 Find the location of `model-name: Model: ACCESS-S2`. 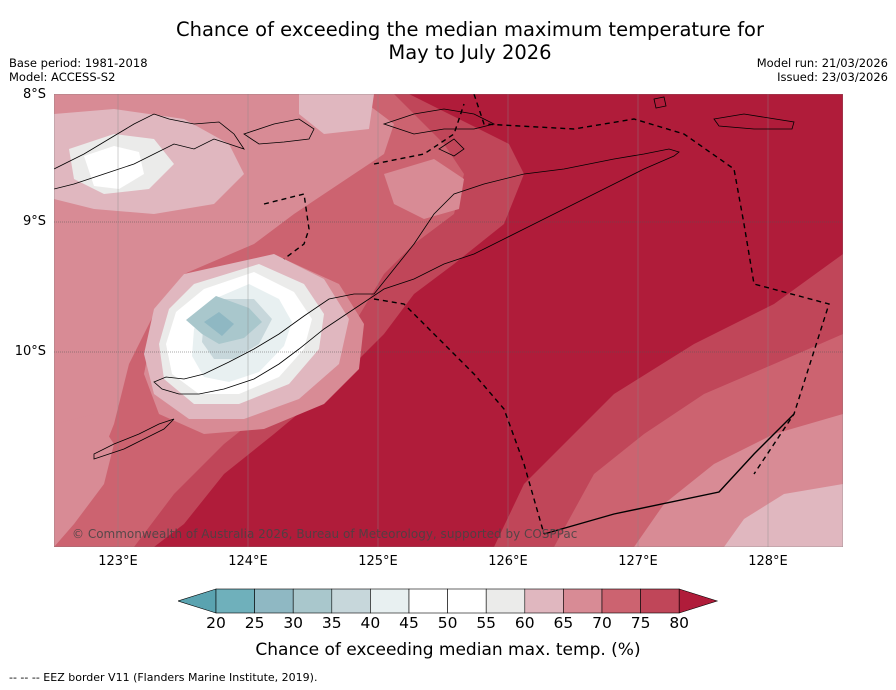

model-name: Model: ACCESS-S2 is located at coordinates (62, 77).